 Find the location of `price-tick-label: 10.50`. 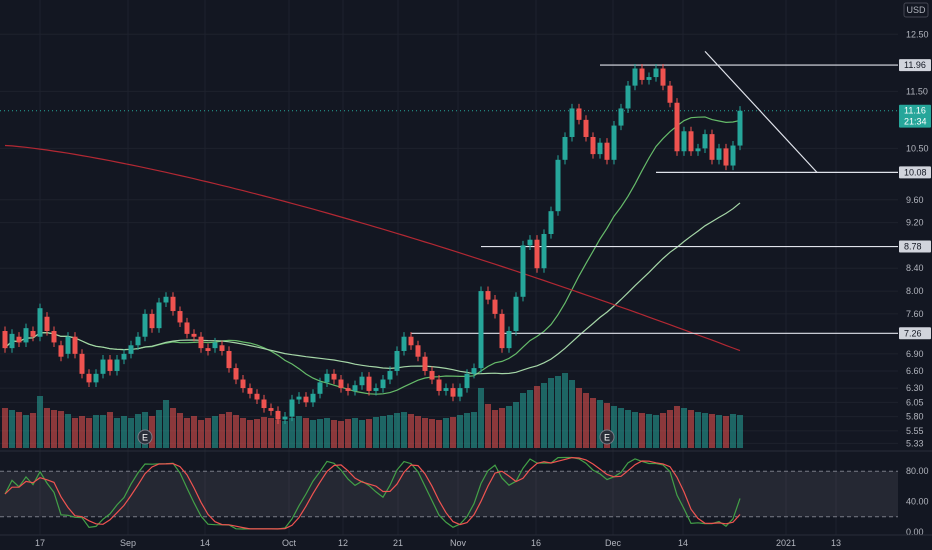

price-tick-label: 10.50 is located at coordinates (917, 148).